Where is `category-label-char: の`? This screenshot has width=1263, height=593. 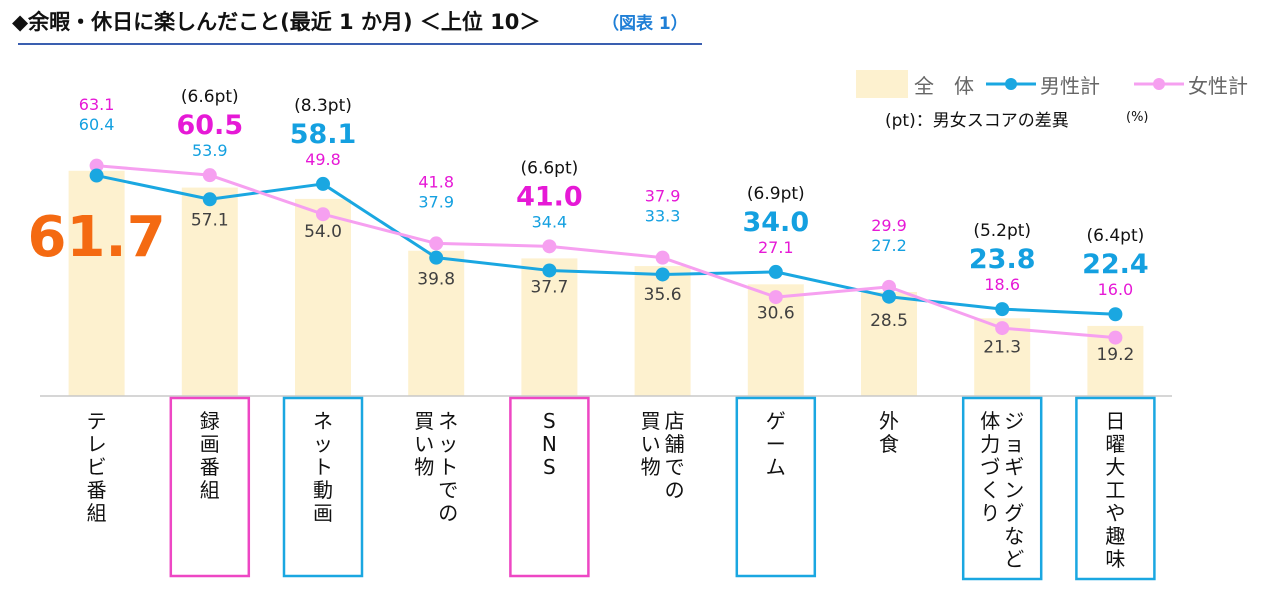 category-label-char: の is located at coordinates (675, 490).